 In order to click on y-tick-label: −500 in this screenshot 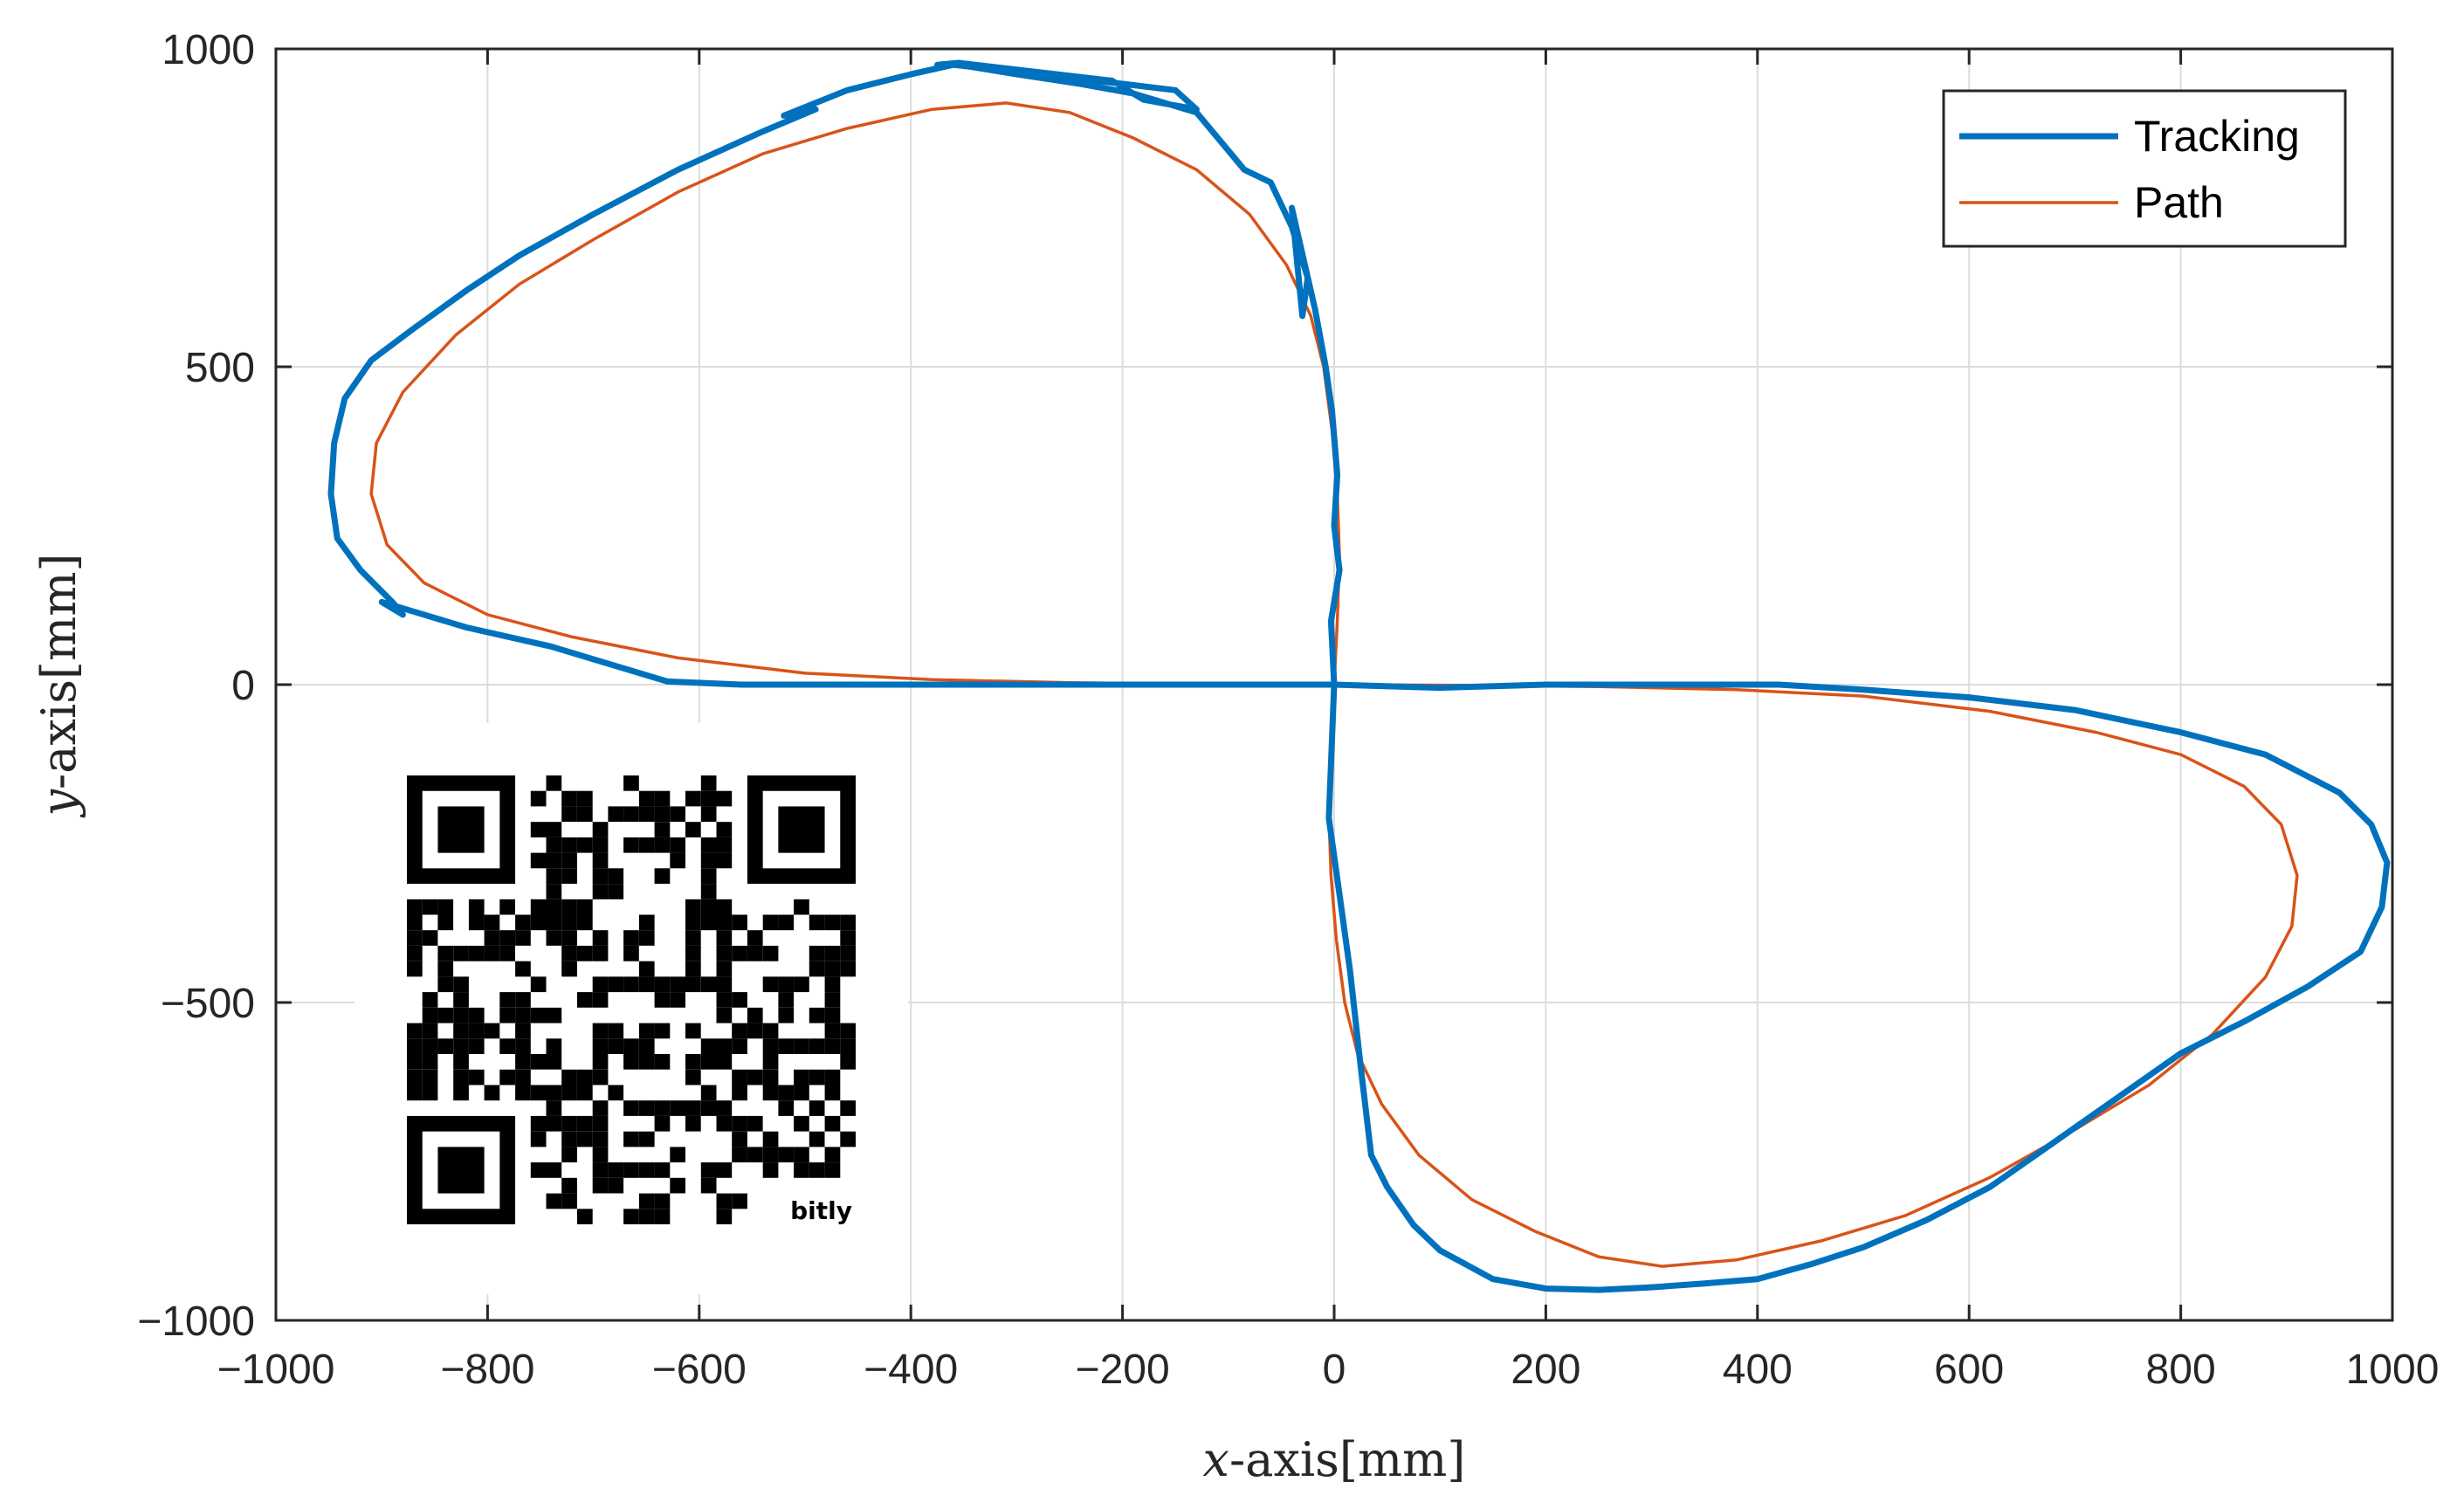, I will do `click(208, 1004)`.